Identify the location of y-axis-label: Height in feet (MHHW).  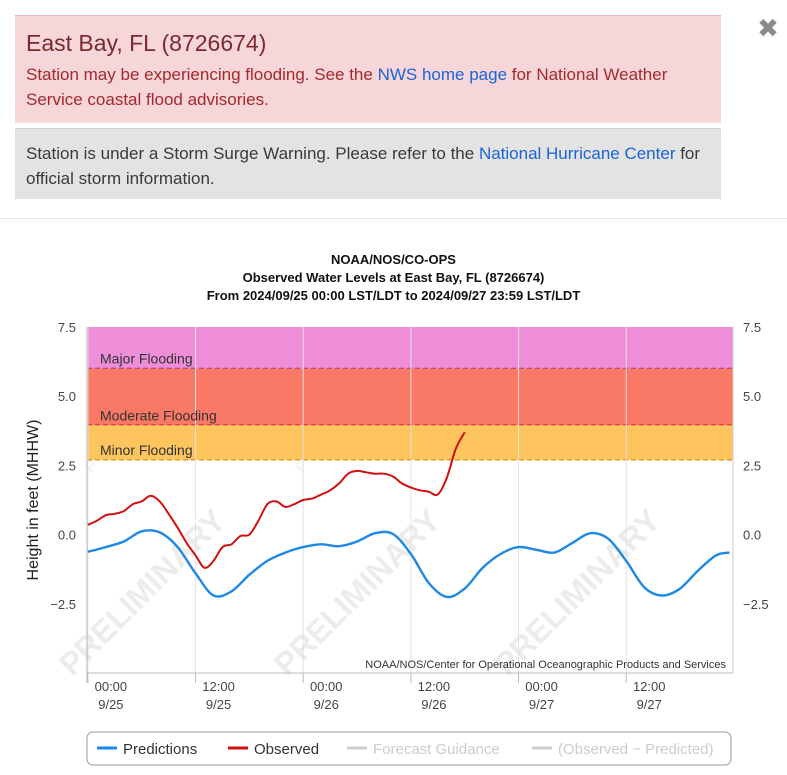
(33, 500).